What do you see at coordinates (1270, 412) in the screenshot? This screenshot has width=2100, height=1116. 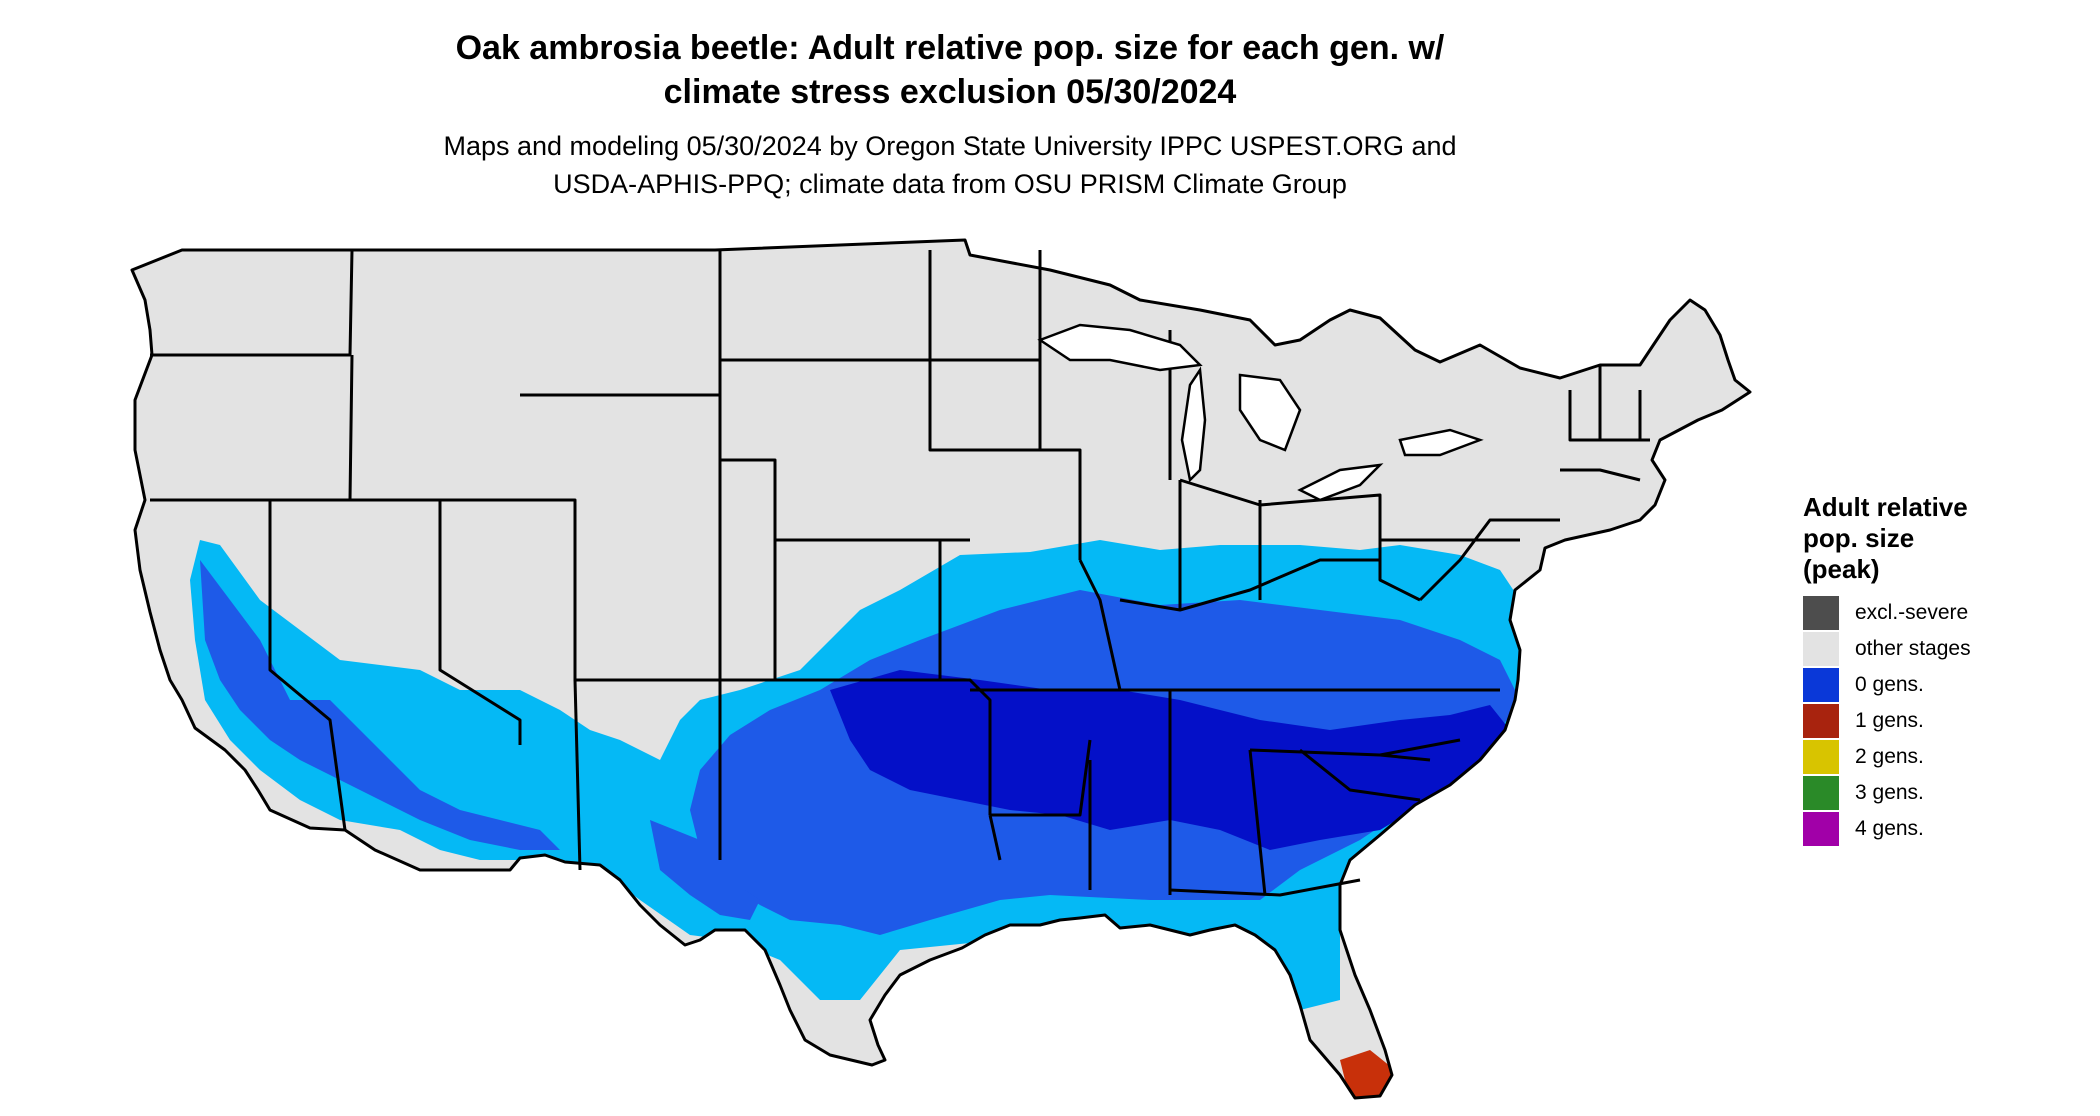 I see `lake-huron` at bounding box center [1270, 412].